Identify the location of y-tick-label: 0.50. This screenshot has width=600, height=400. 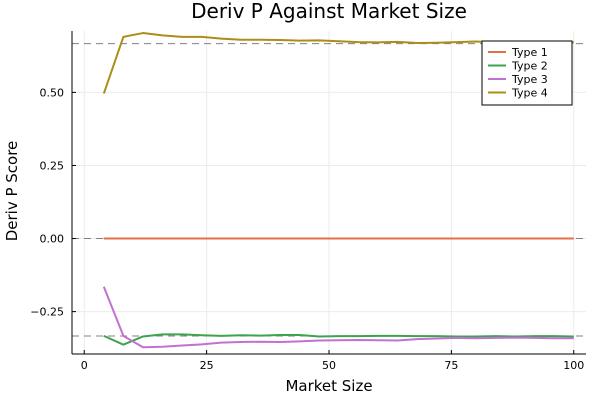
(52, 92).